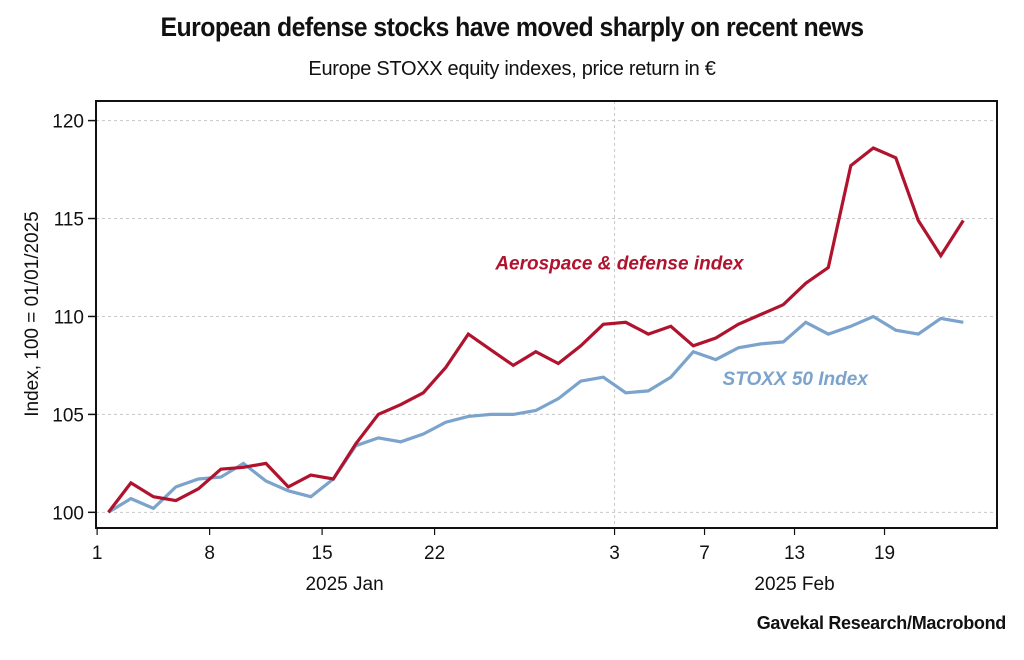 This screenshot has height=660, width=1024. What do you see at coordinates (68, 122) in the screenshot?
I see `y-tick-label: 120` at bounding box center [68, 122].